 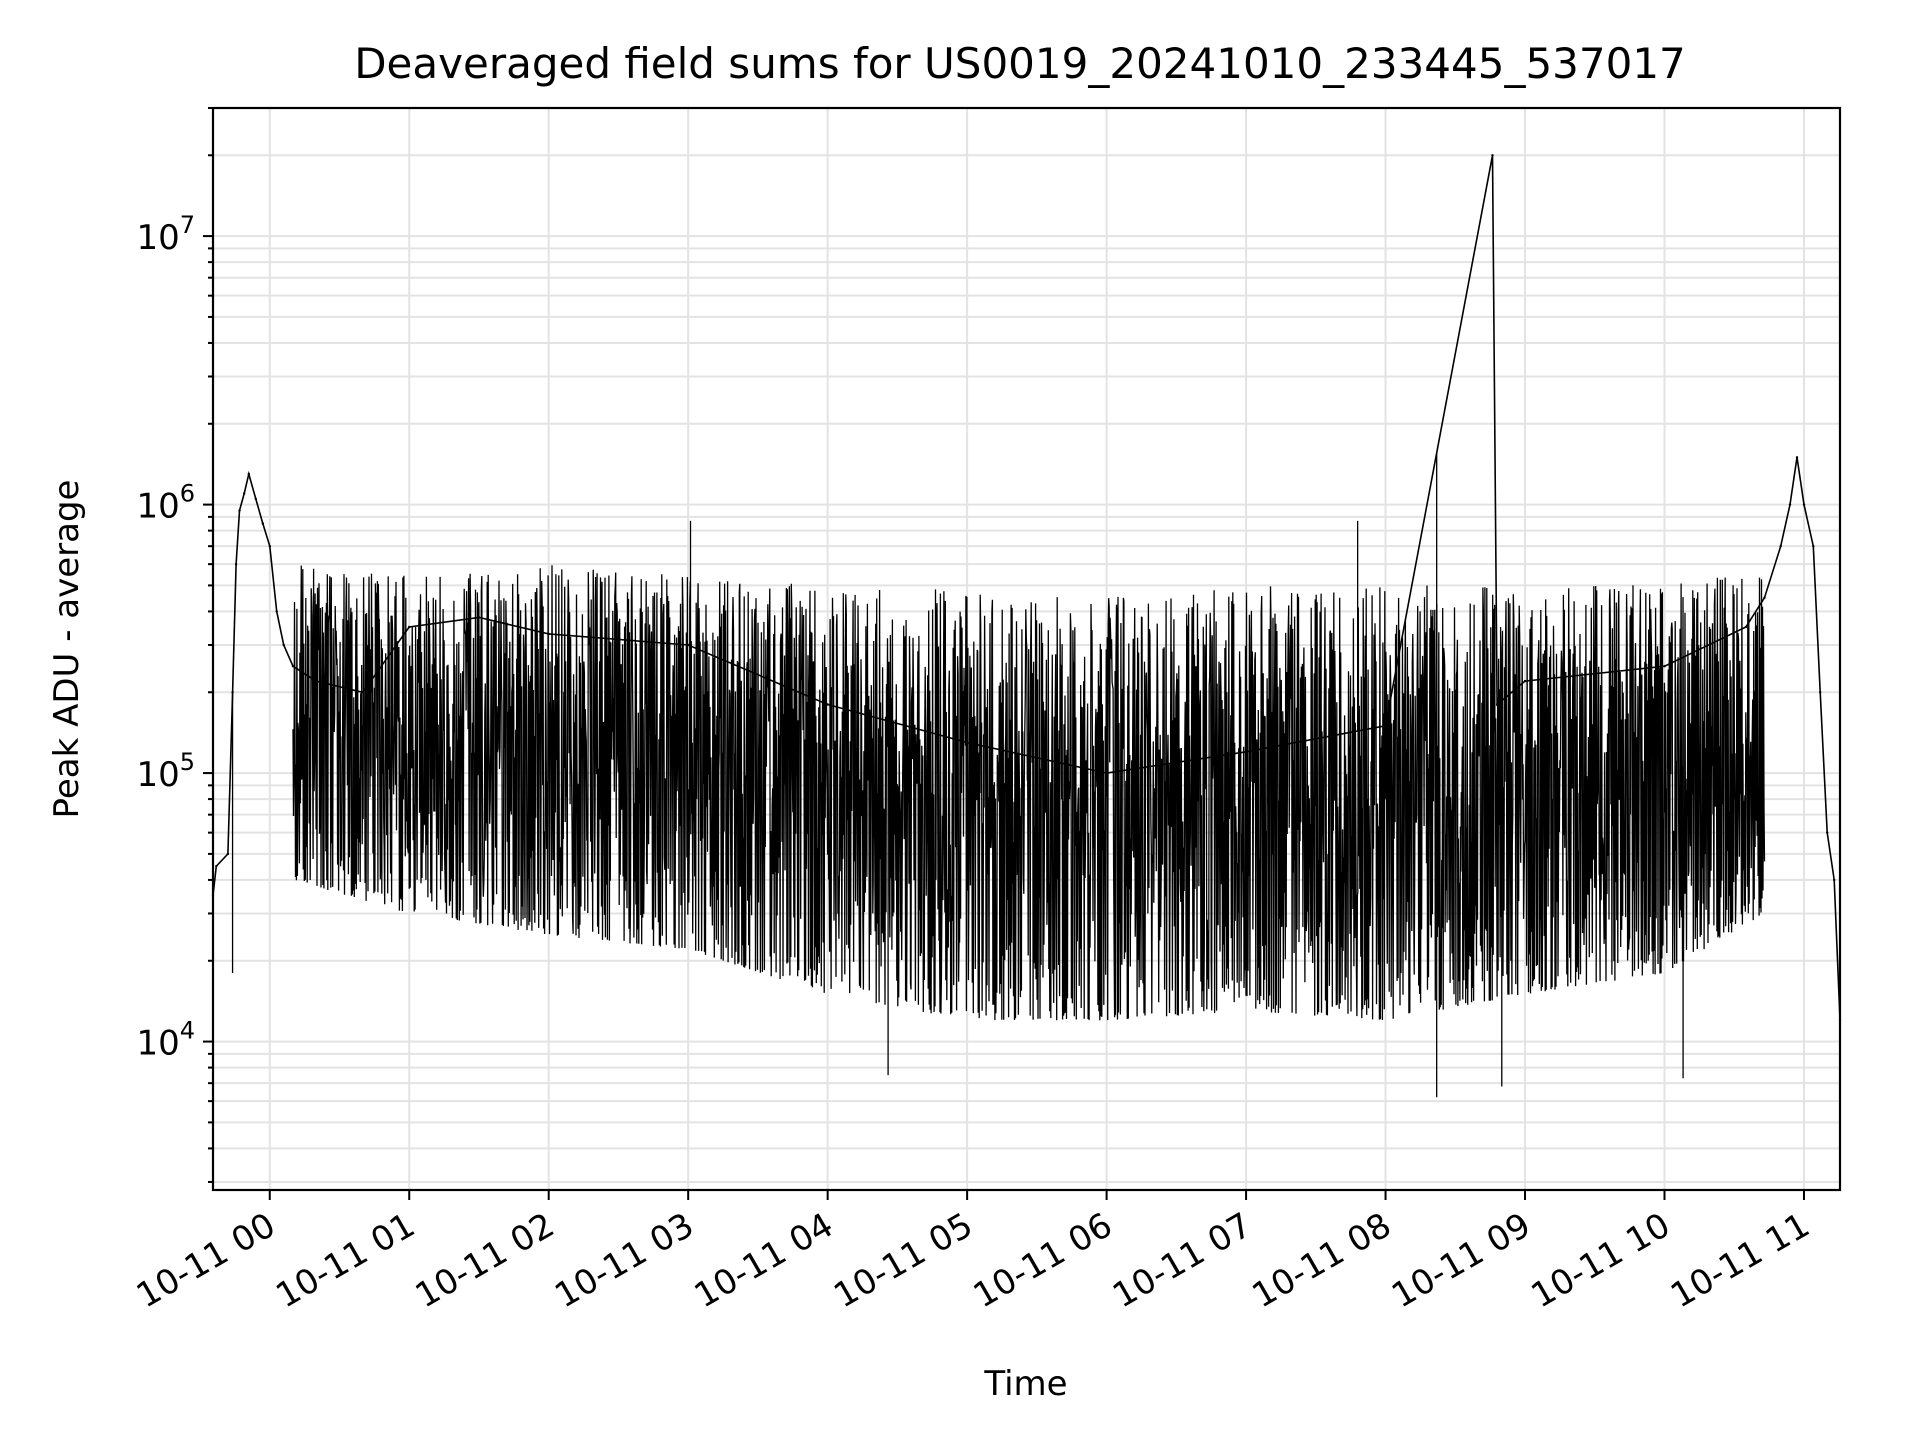 What do you see at coordinates (1025, 1384) in the screenshot?
I see `x-axis-label: Time` at bounding box center [1025, 1384].